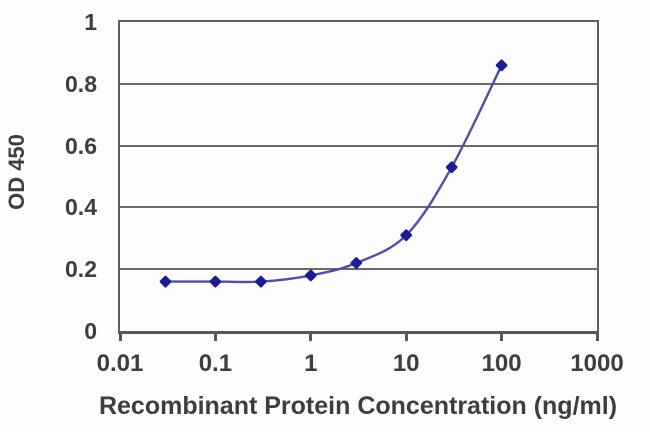  What do you see at coordinates (406, 363) in the screenshot?
I see `x-tick-label: 10` at bounding box center [406, 363].